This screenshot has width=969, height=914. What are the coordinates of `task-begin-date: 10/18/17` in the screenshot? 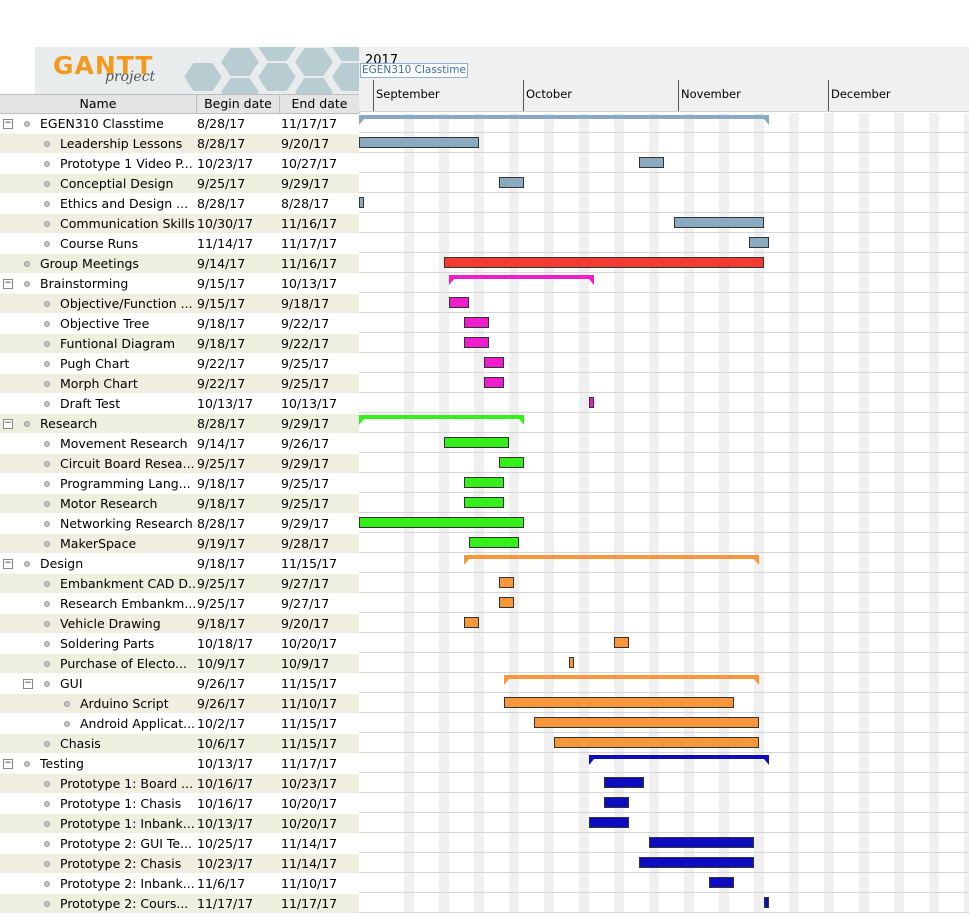 It's located at (225, 643).